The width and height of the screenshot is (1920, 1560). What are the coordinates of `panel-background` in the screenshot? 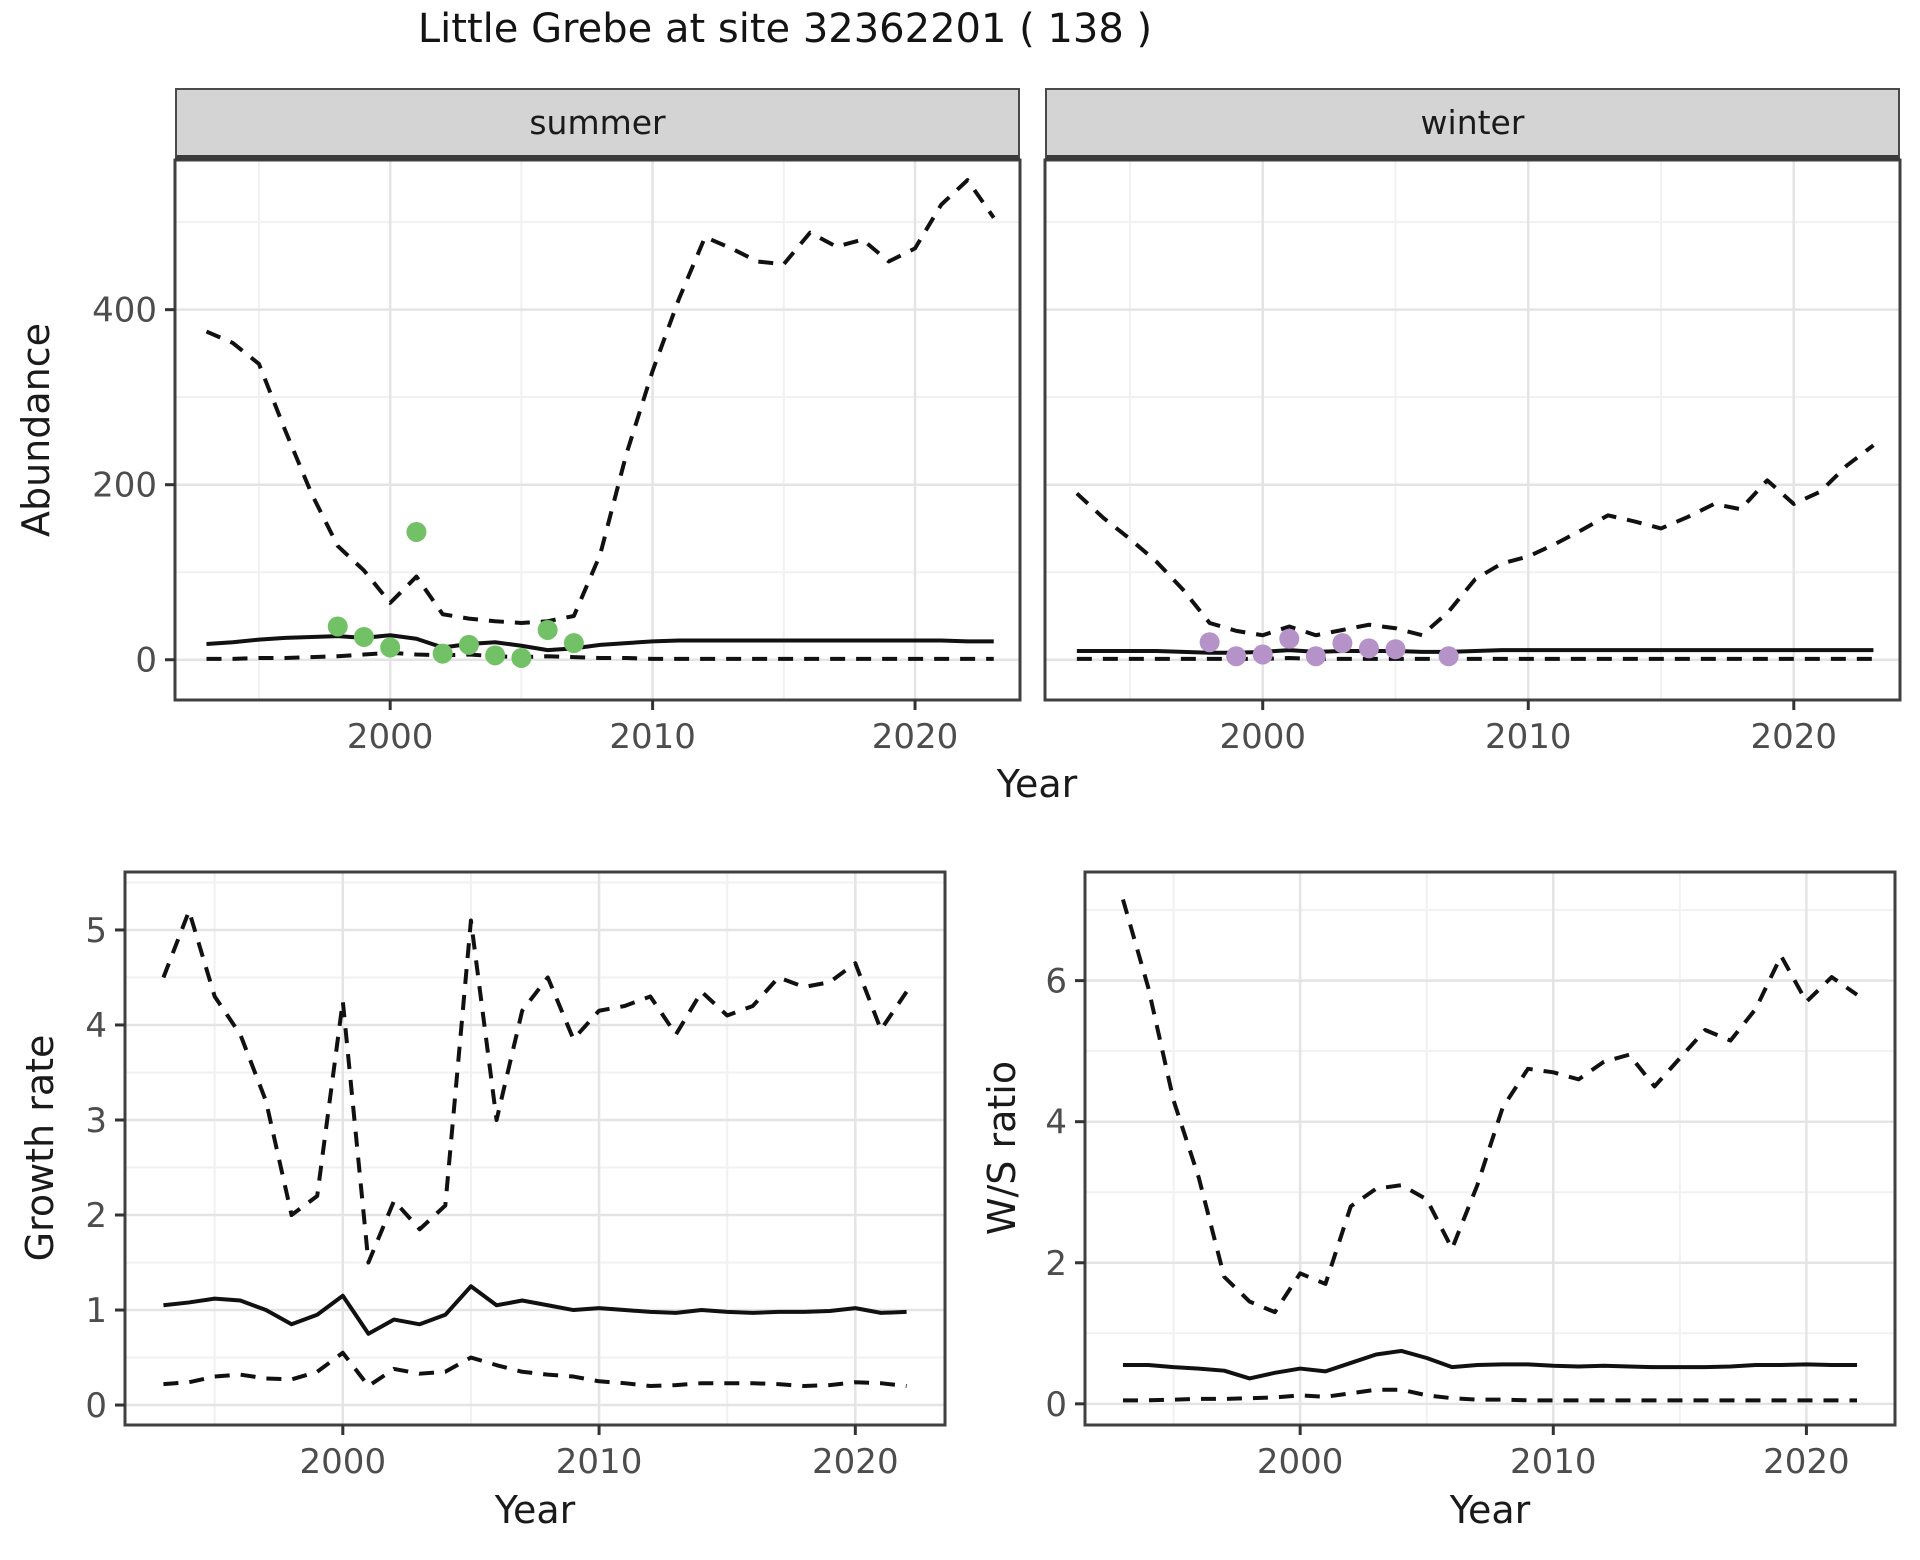 It's located at (1490, 1148).